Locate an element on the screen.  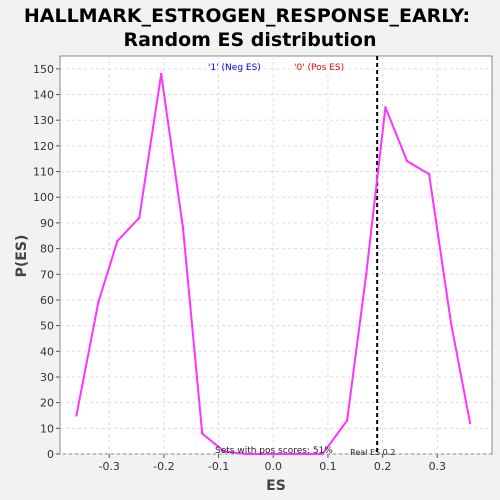
y-axis-label: P(ES) is located at coordinates (22, 256).